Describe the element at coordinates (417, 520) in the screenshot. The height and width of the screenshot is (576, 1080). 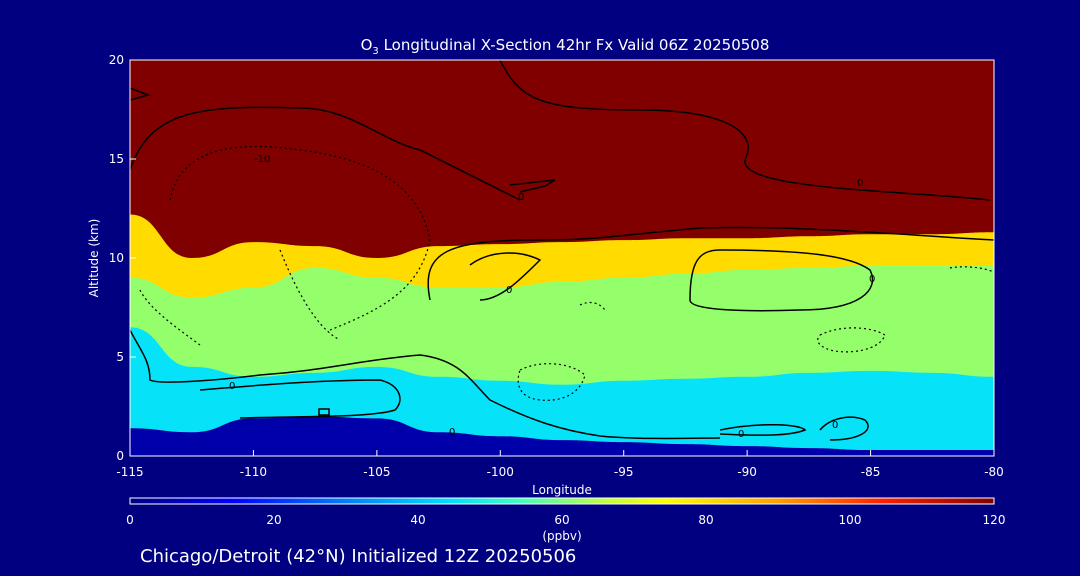
I see `colorbar-tick-label: 40` at that location.